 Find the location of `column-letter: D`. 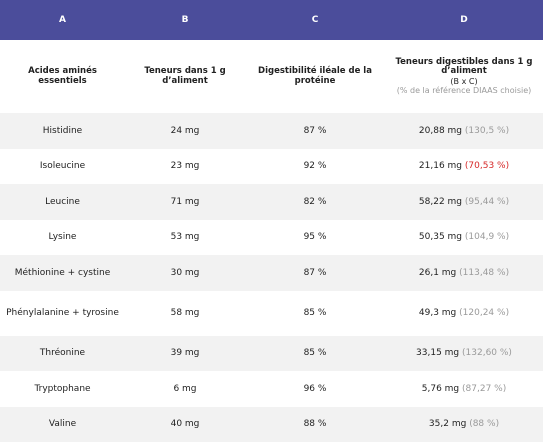

column-letter: D is located at coordinates (464, 20).